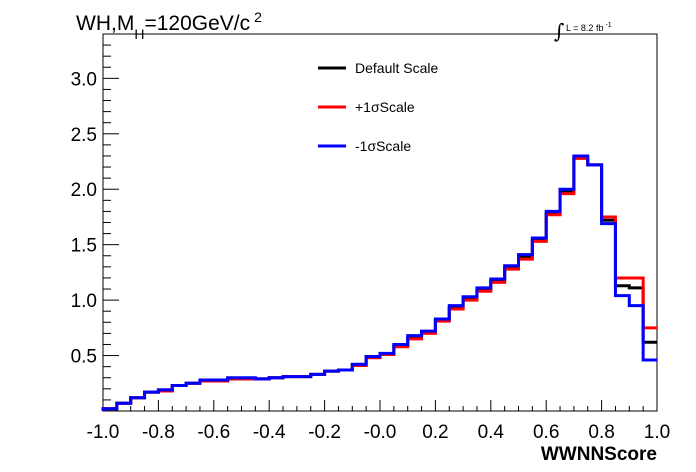 The image size is (696, 472). Describe the element at coordinates (546, 432) in the screenshot. I see `x-tick-label: 0.6` at that location.